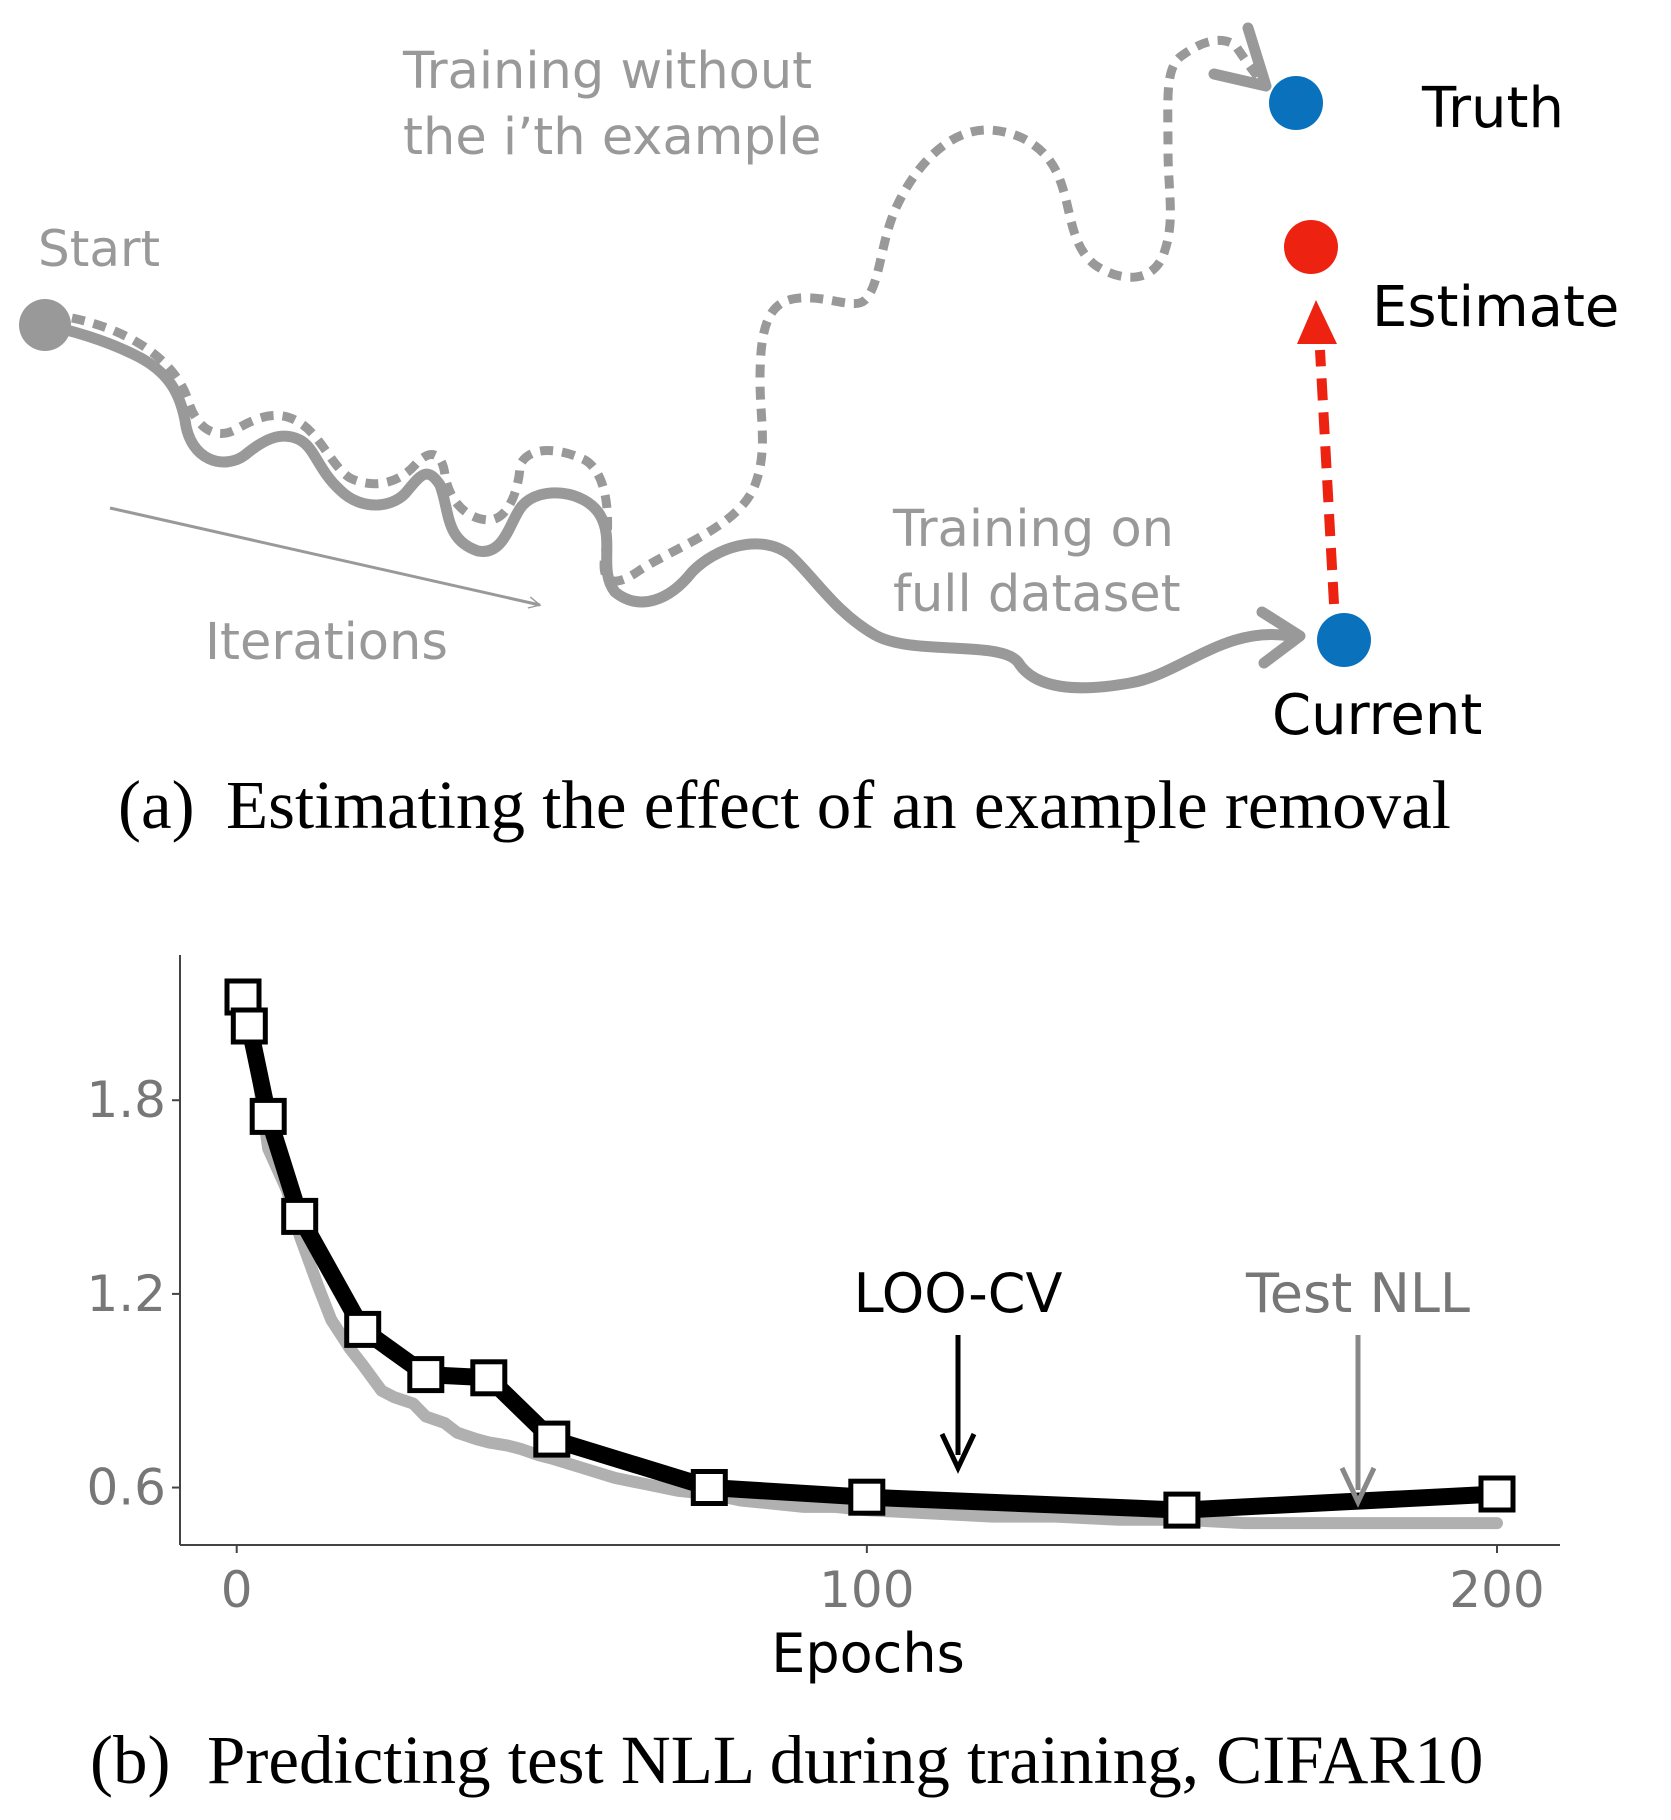 Image resolution: width=1671 pixels, height=1820 pixels. Describe the element at coordinates (1357, 1293) in the screenshot. I see `test-annotation-label: Test NLL` at that location.